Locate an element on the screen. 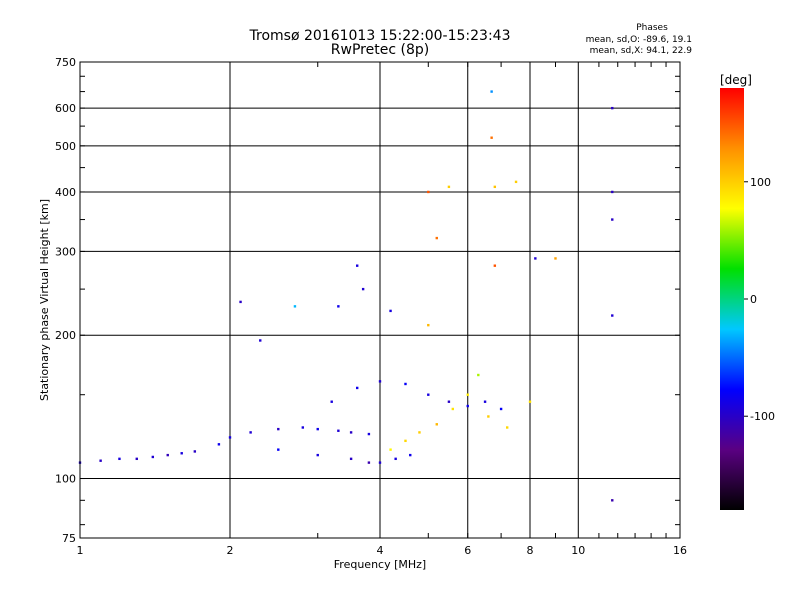 The width and height of the screenshot is (800, 600). colorbar-tick-label: 100 is located at coordinates (760, 182).